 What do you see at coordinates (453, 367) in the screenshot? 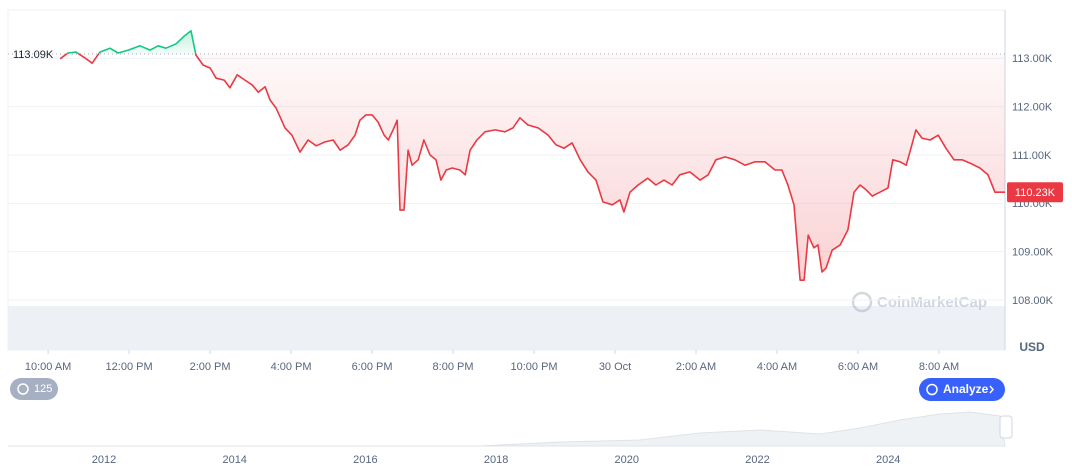
I see `x-tick-label: 8:00 PM` at bounding box center [453, 367].